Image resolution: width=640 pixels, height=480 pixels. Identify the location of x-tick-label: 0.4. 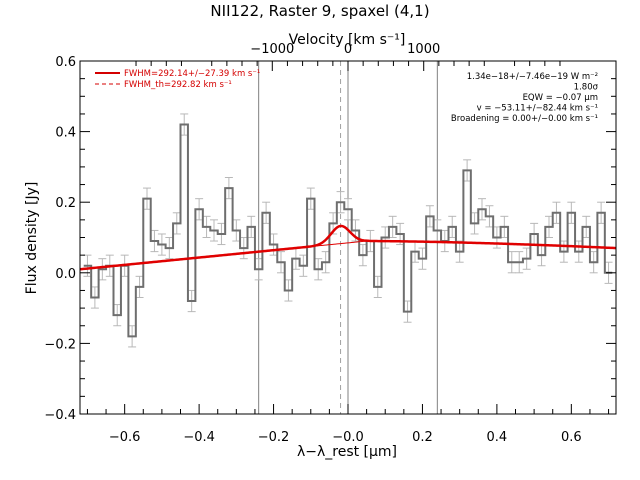
(497, 437).